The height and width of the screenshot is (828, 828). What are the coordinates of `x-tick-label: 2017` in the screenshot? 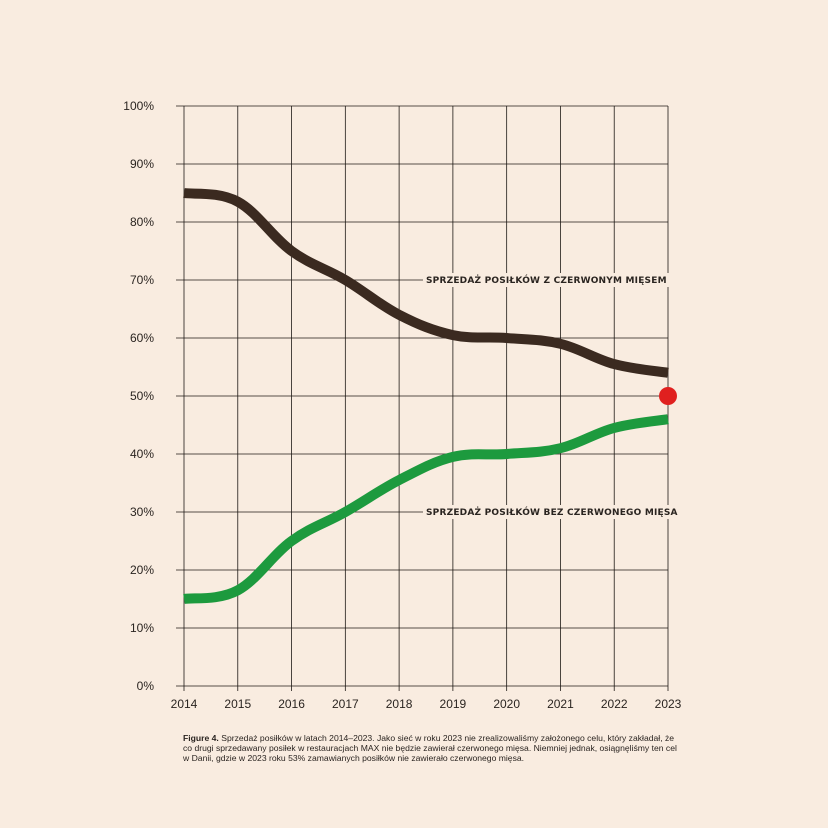 It's located at (345, 704).